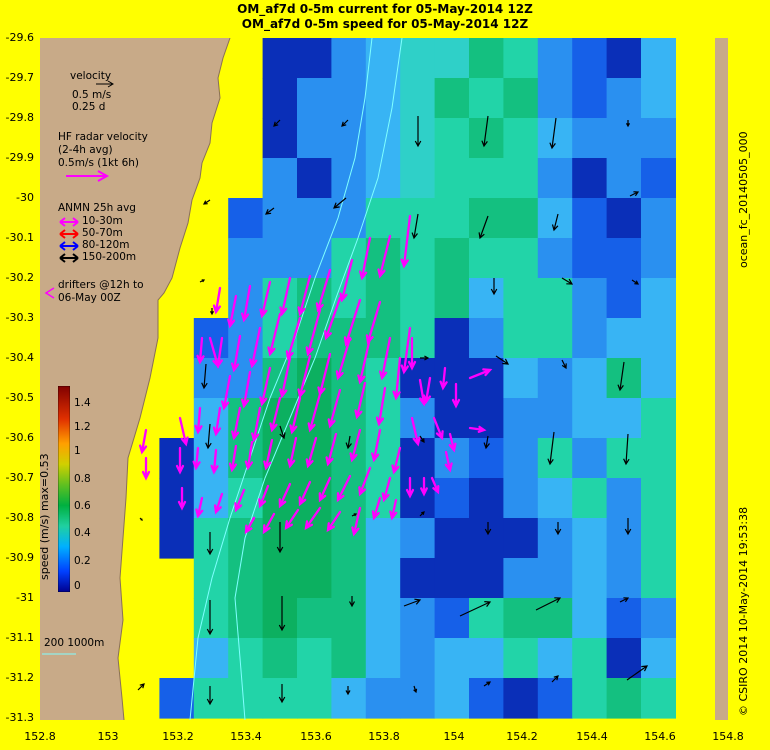 The image size is (770, 750). What do you see at coordinates (49, 293) in the screenshot?
I see `drifter-marker-icon` at bounding box center [49, 293].